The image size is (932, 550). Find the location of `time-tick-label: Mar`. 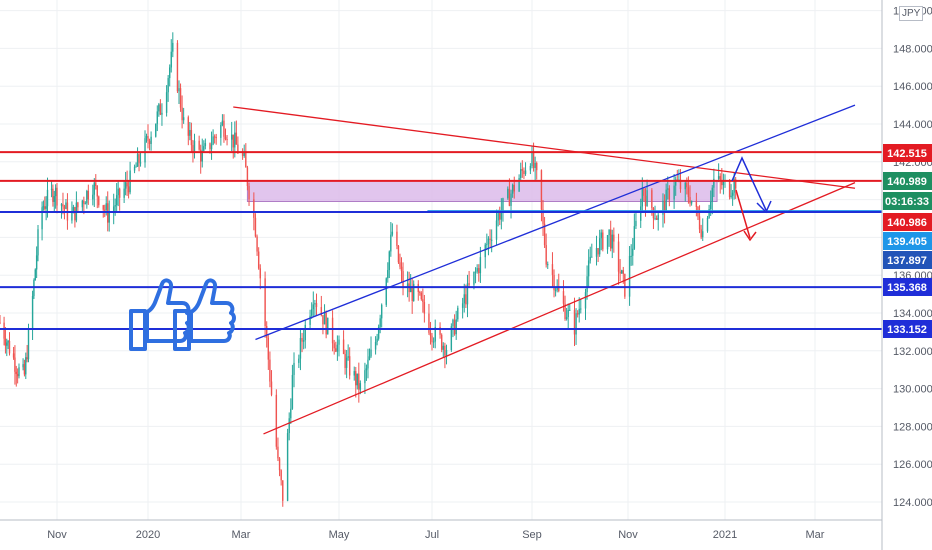

time-tick-label: Mar is located at coordinates (241, 535).